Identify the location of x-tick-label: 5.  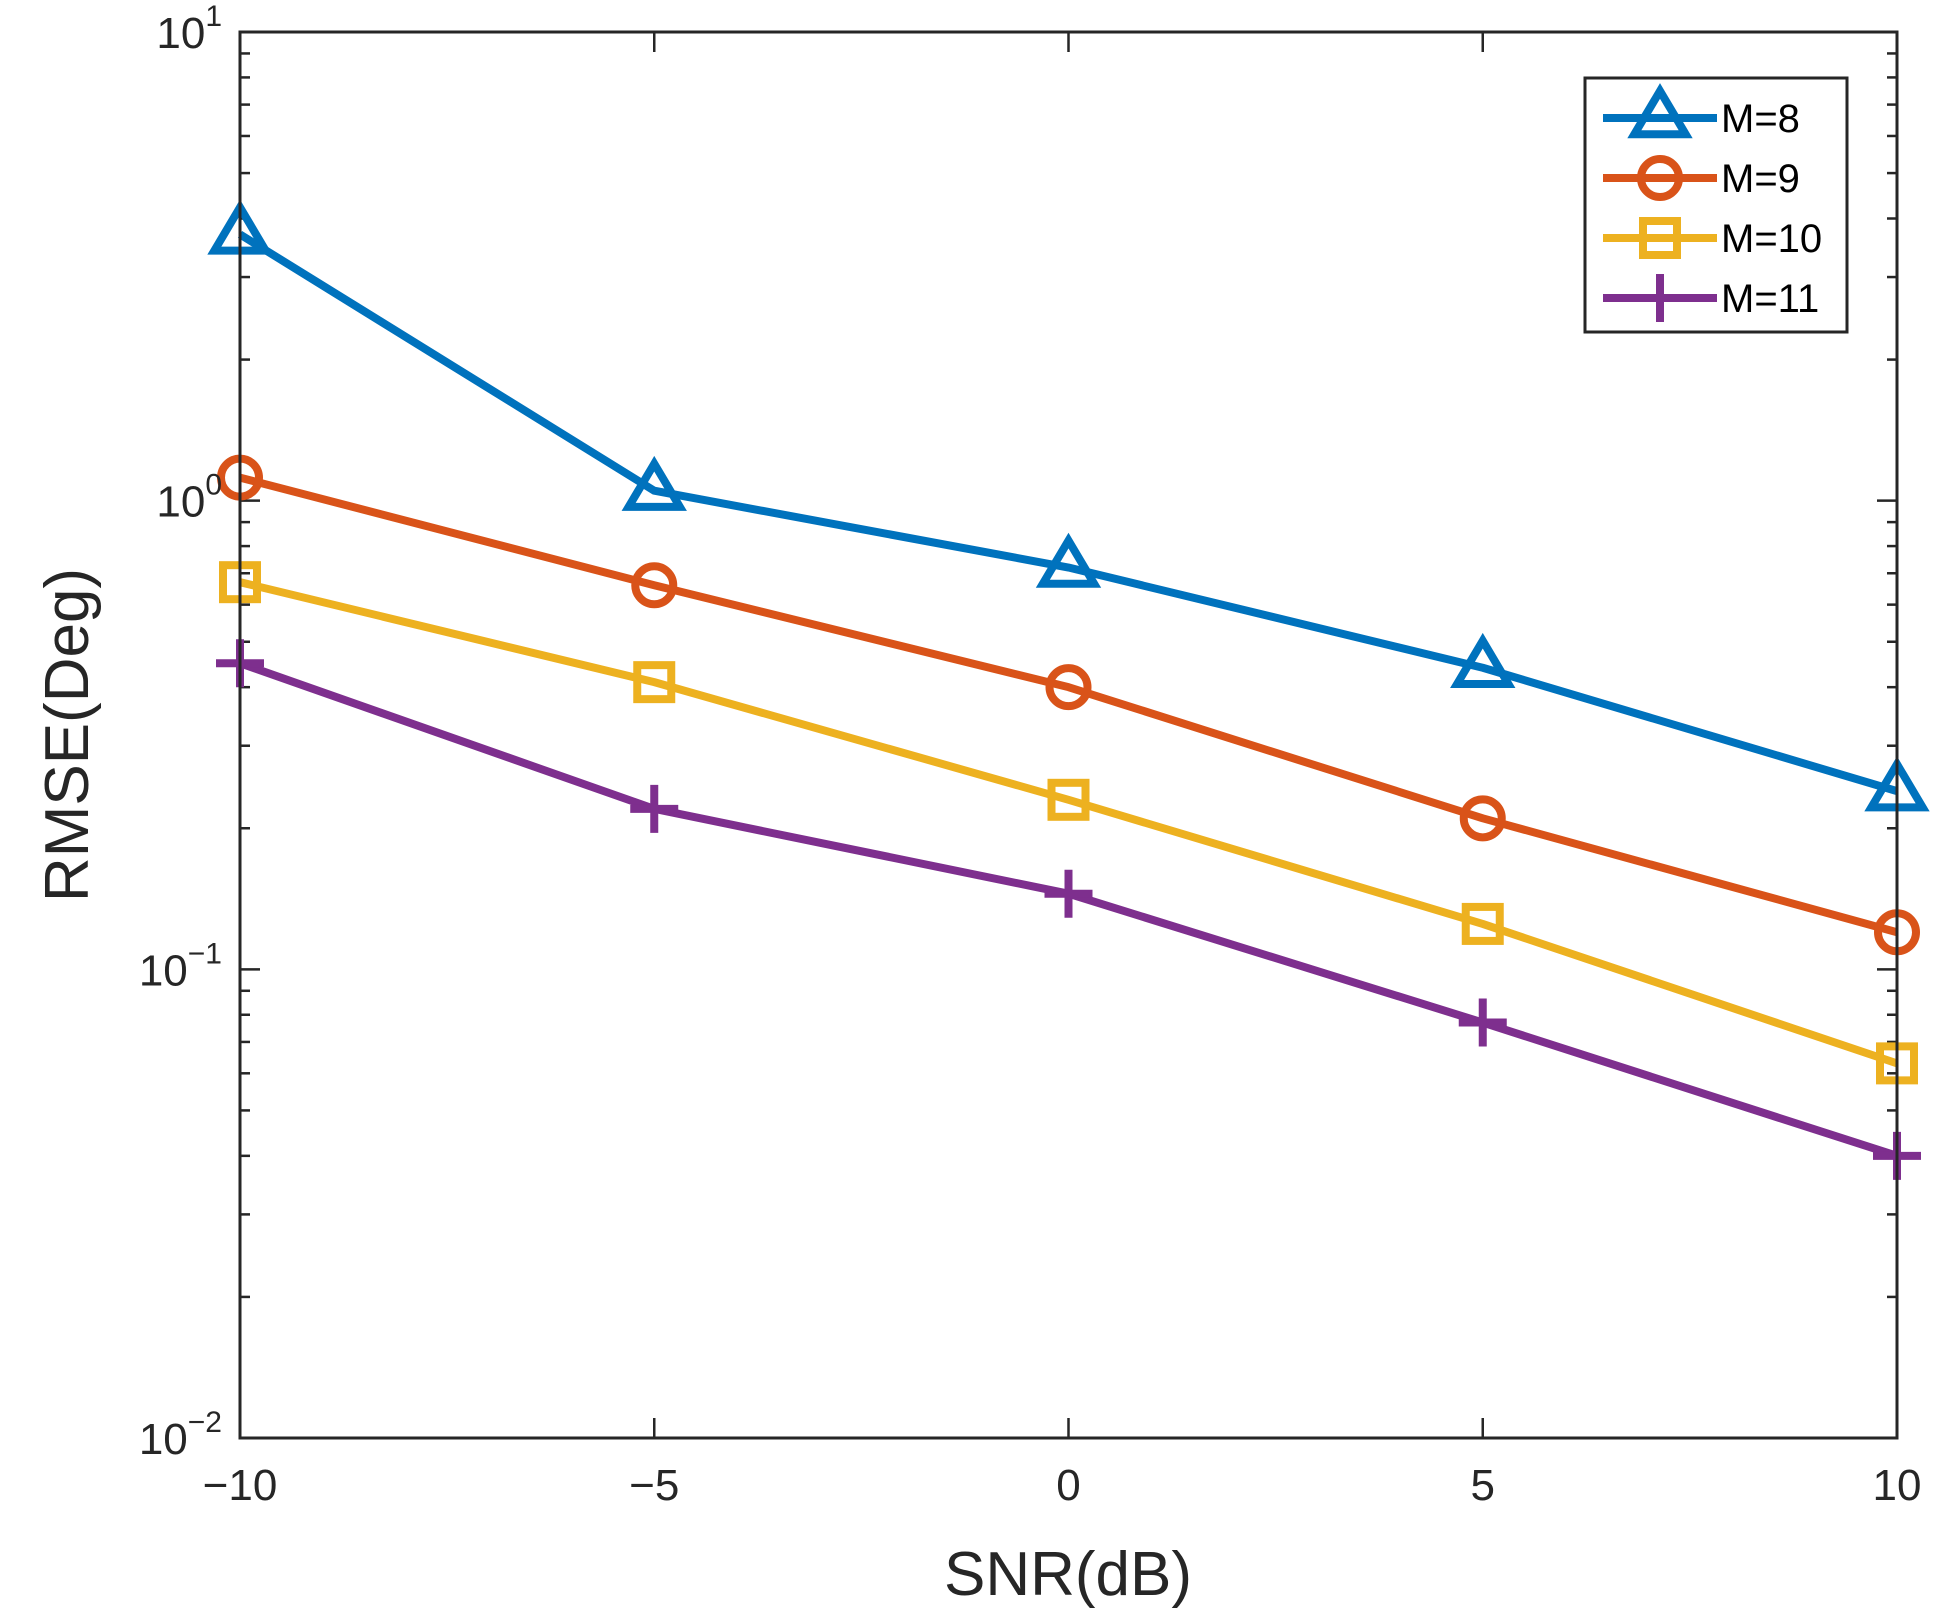
(1483, 1485).